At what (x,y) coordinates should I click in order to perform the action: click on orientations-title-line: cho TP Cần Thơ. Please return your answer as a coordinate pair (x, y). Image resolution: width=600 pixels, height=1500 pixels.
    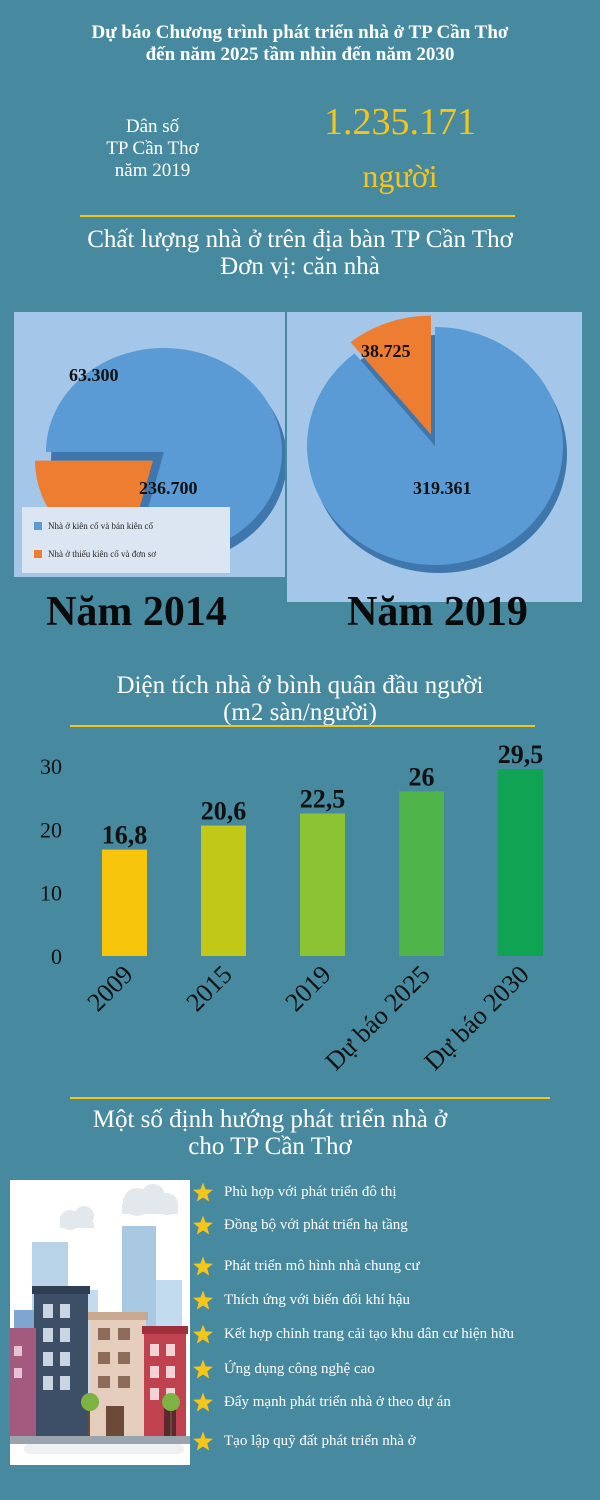
    Looking at the image, I should click on (270, 1146).